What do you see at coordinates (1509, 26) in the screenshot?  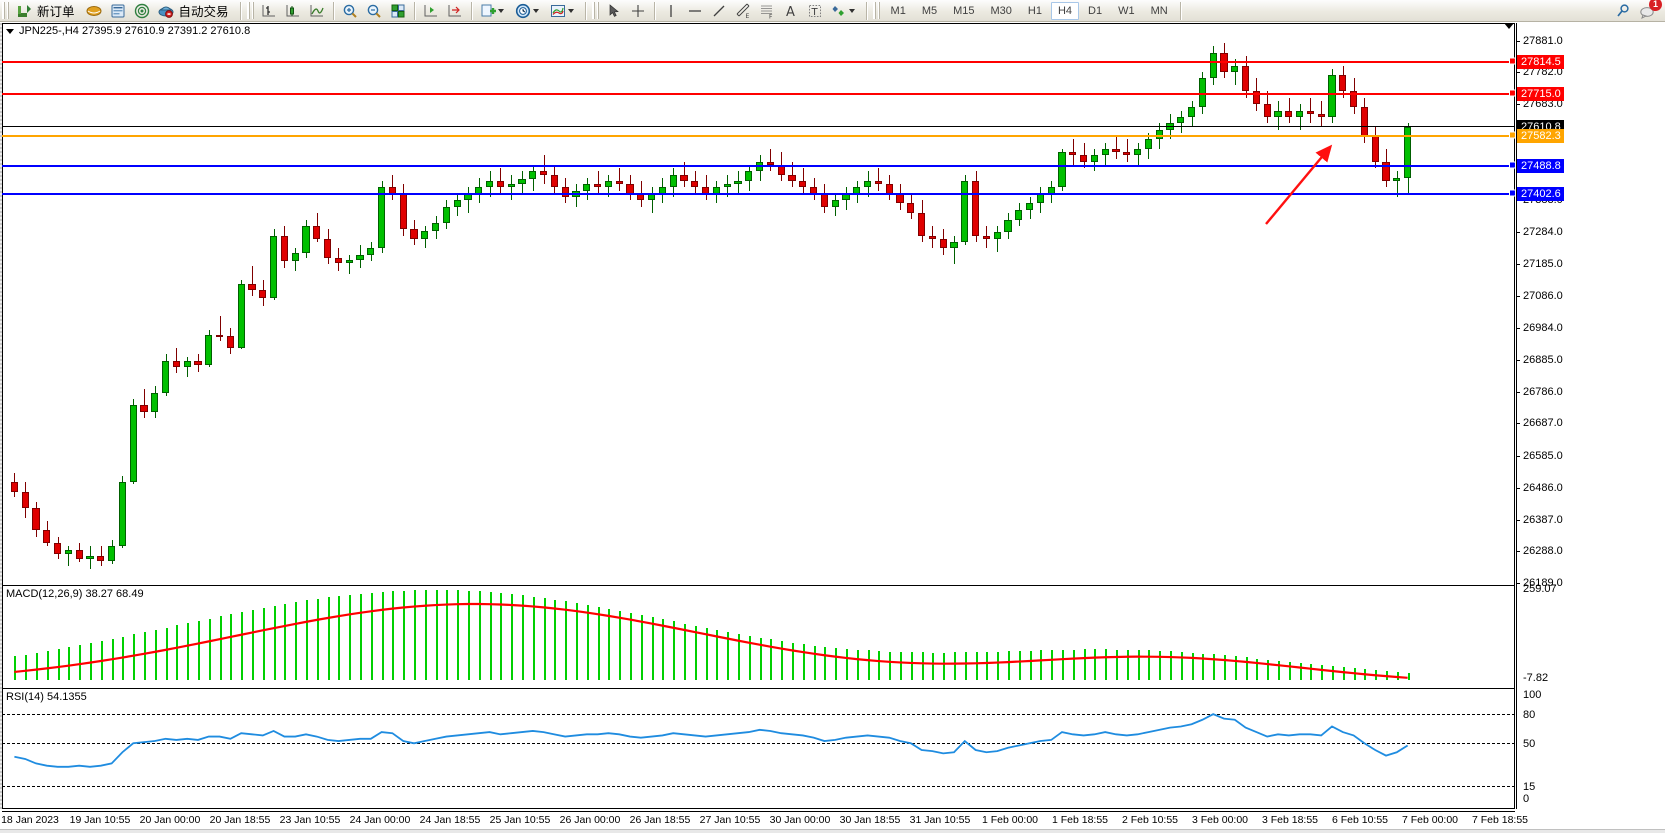 I see `chart-collapse-arrow-icon` at bounding box center [1509, 26].